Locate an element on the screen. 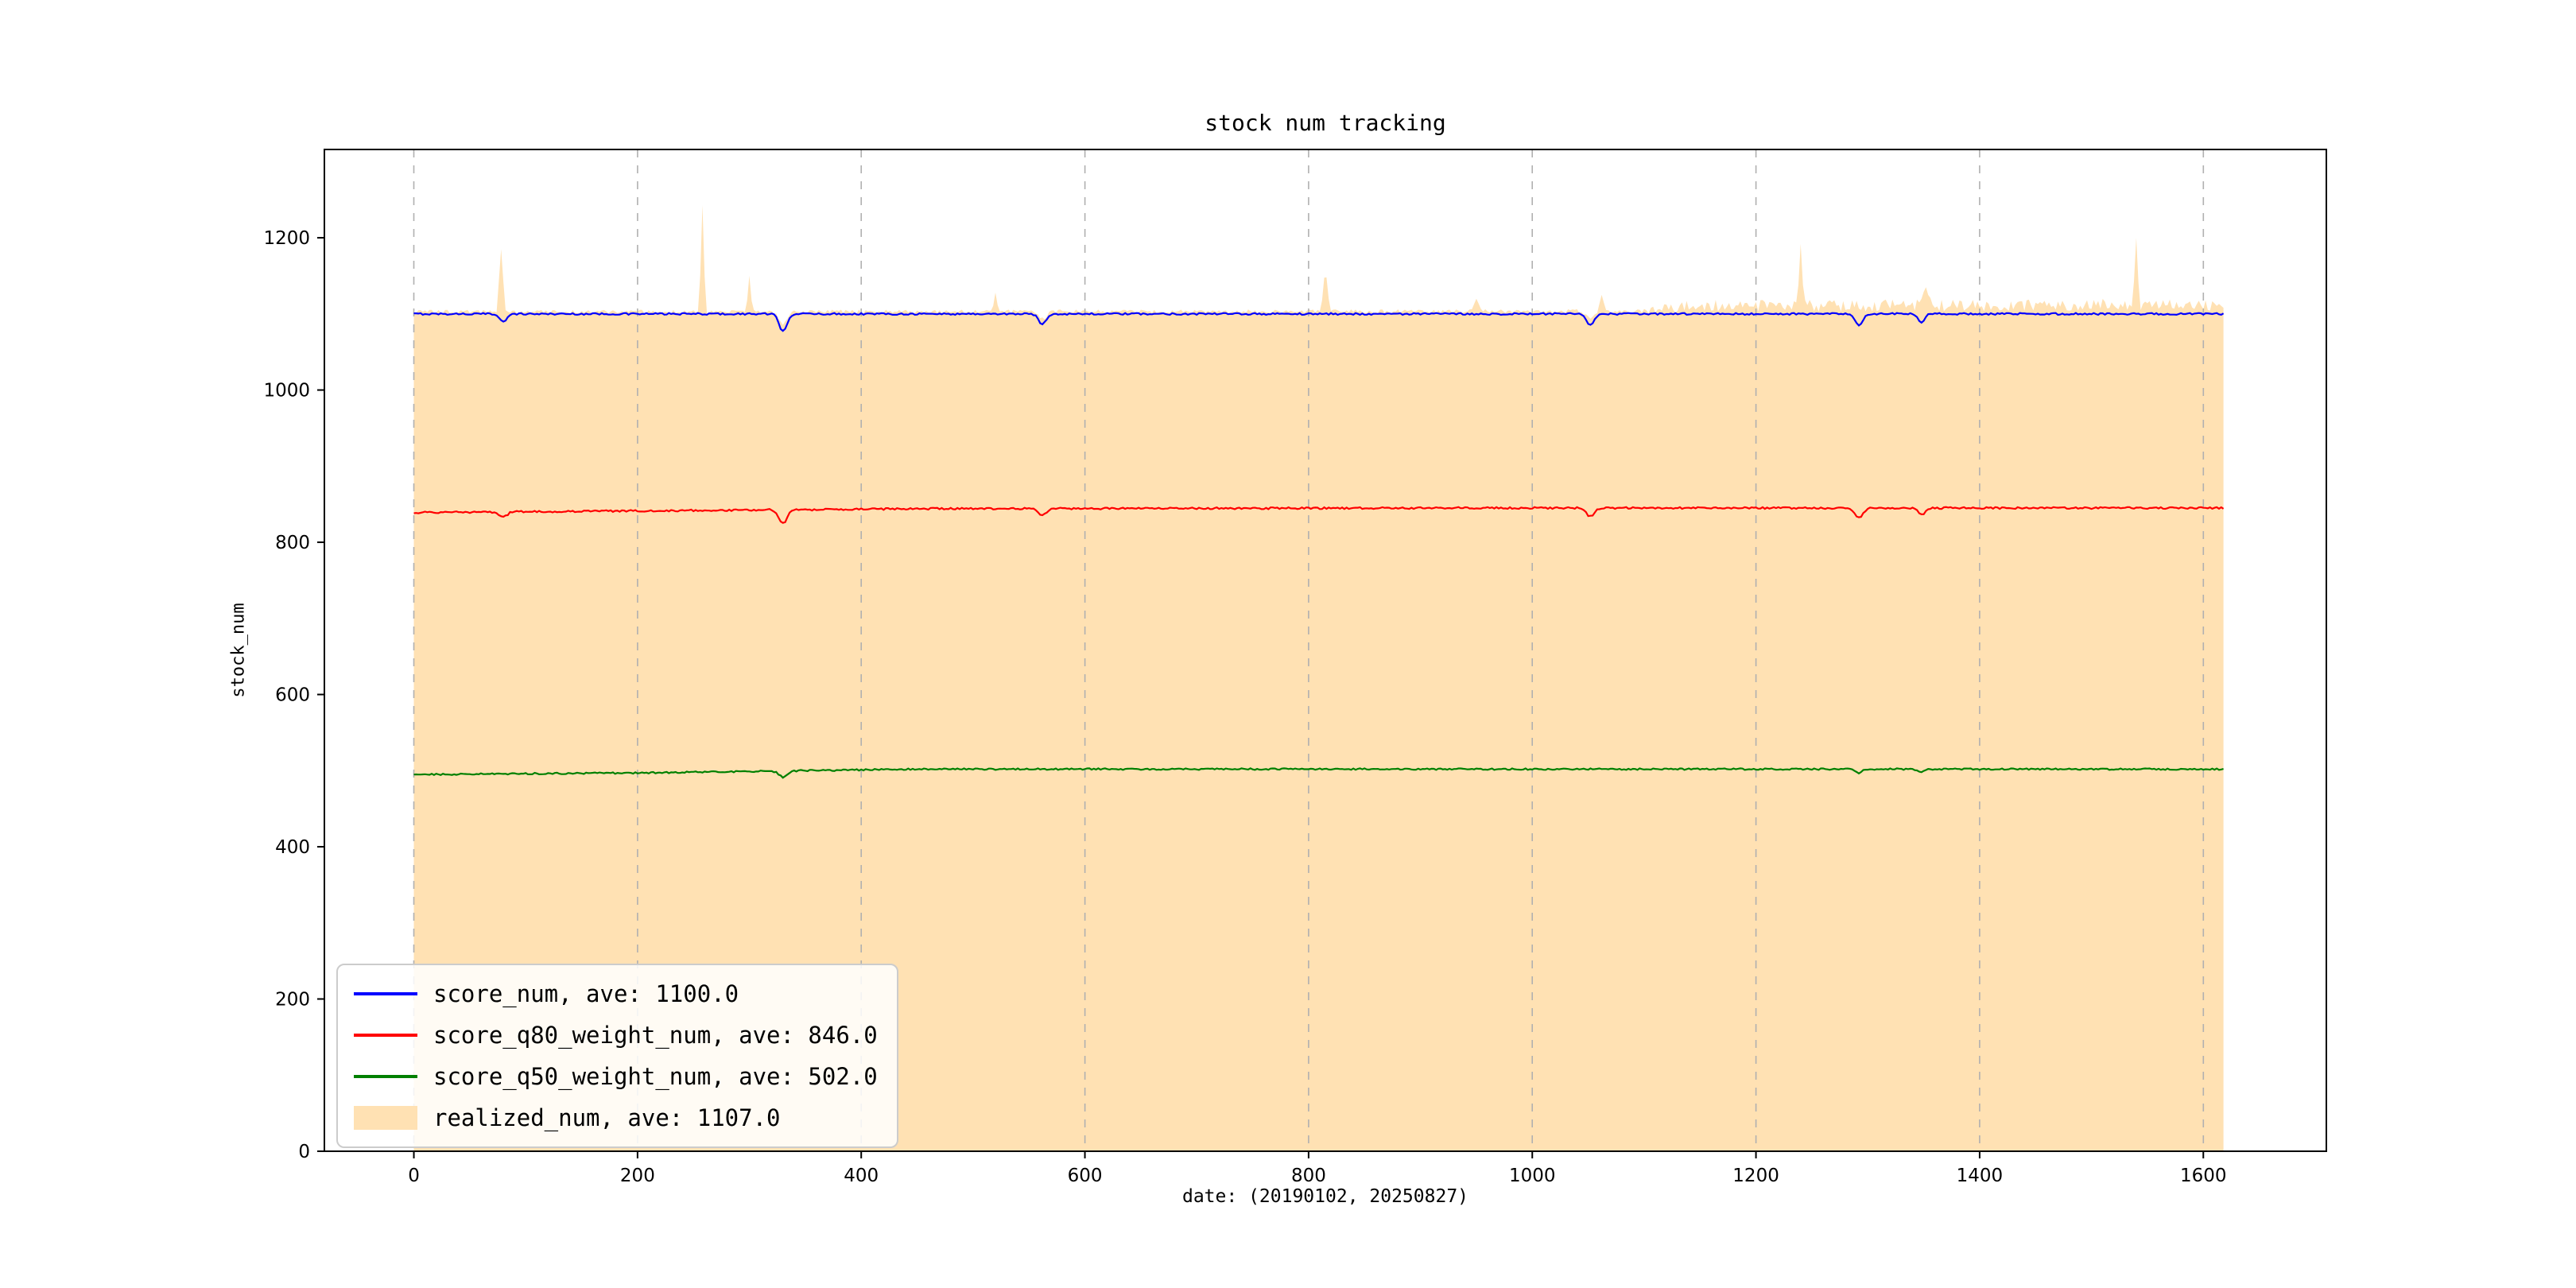 Image resolution: width=2576 pixels, height=1288 pixels. chart-title: stock num tracking is located at coordinates (1326, 123).